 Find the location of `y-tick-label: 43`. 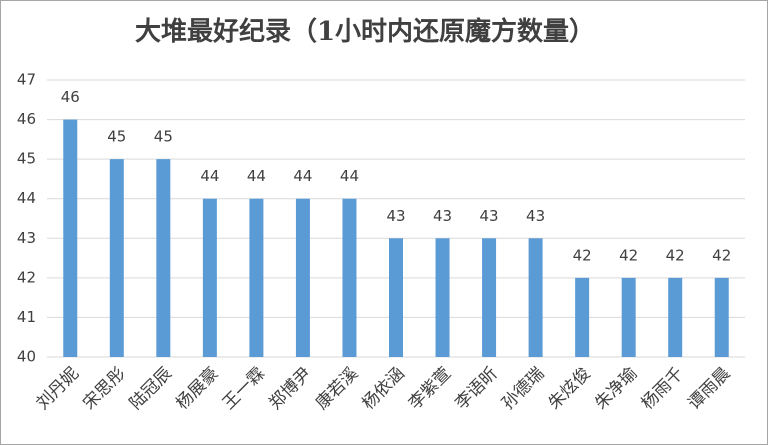

y-tick-label: 43 is located at coordinates (26, 238).